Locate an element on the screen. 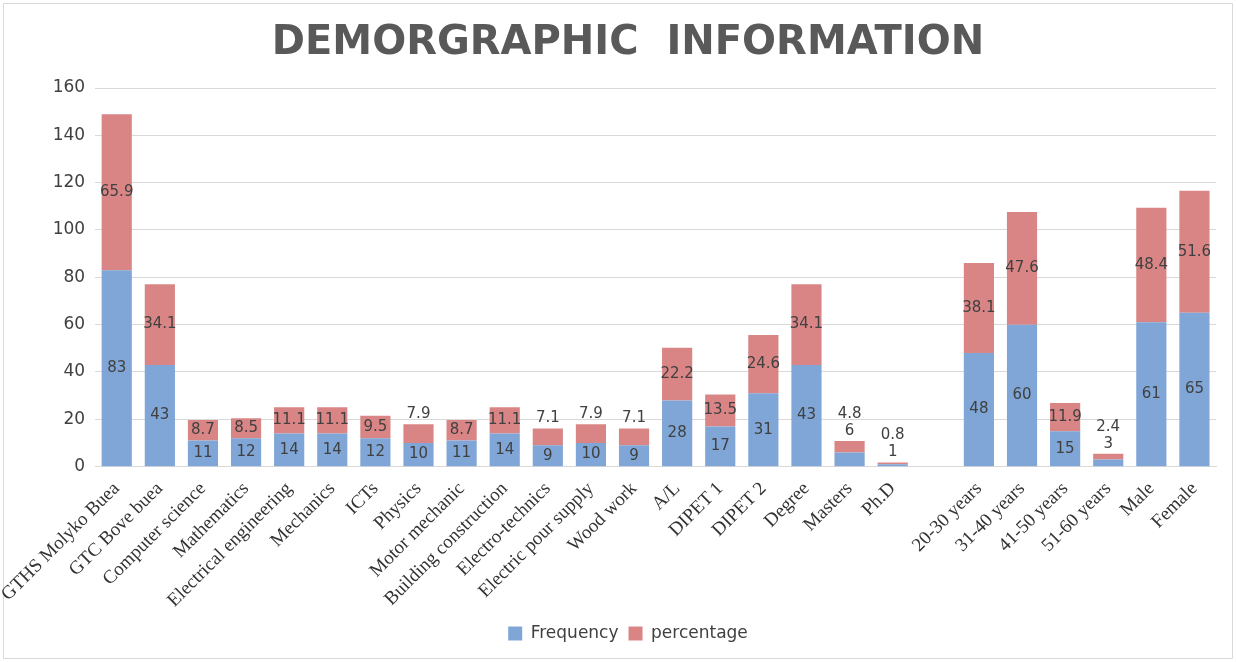 The width and height of the screenshot is (1236, 662). y-tick-label: 40 is located at coordinates (74, 370).